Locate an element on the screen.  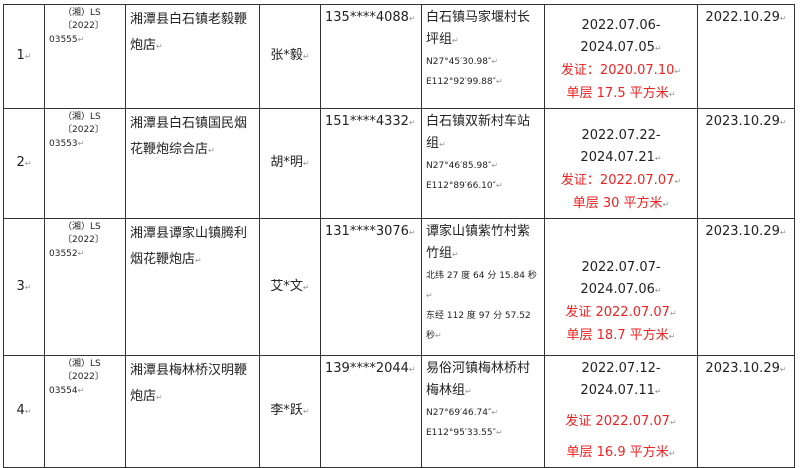
shop-text: 湘潭县梅林桥汉明鞭炮店 is located at coordinates (188, 383).